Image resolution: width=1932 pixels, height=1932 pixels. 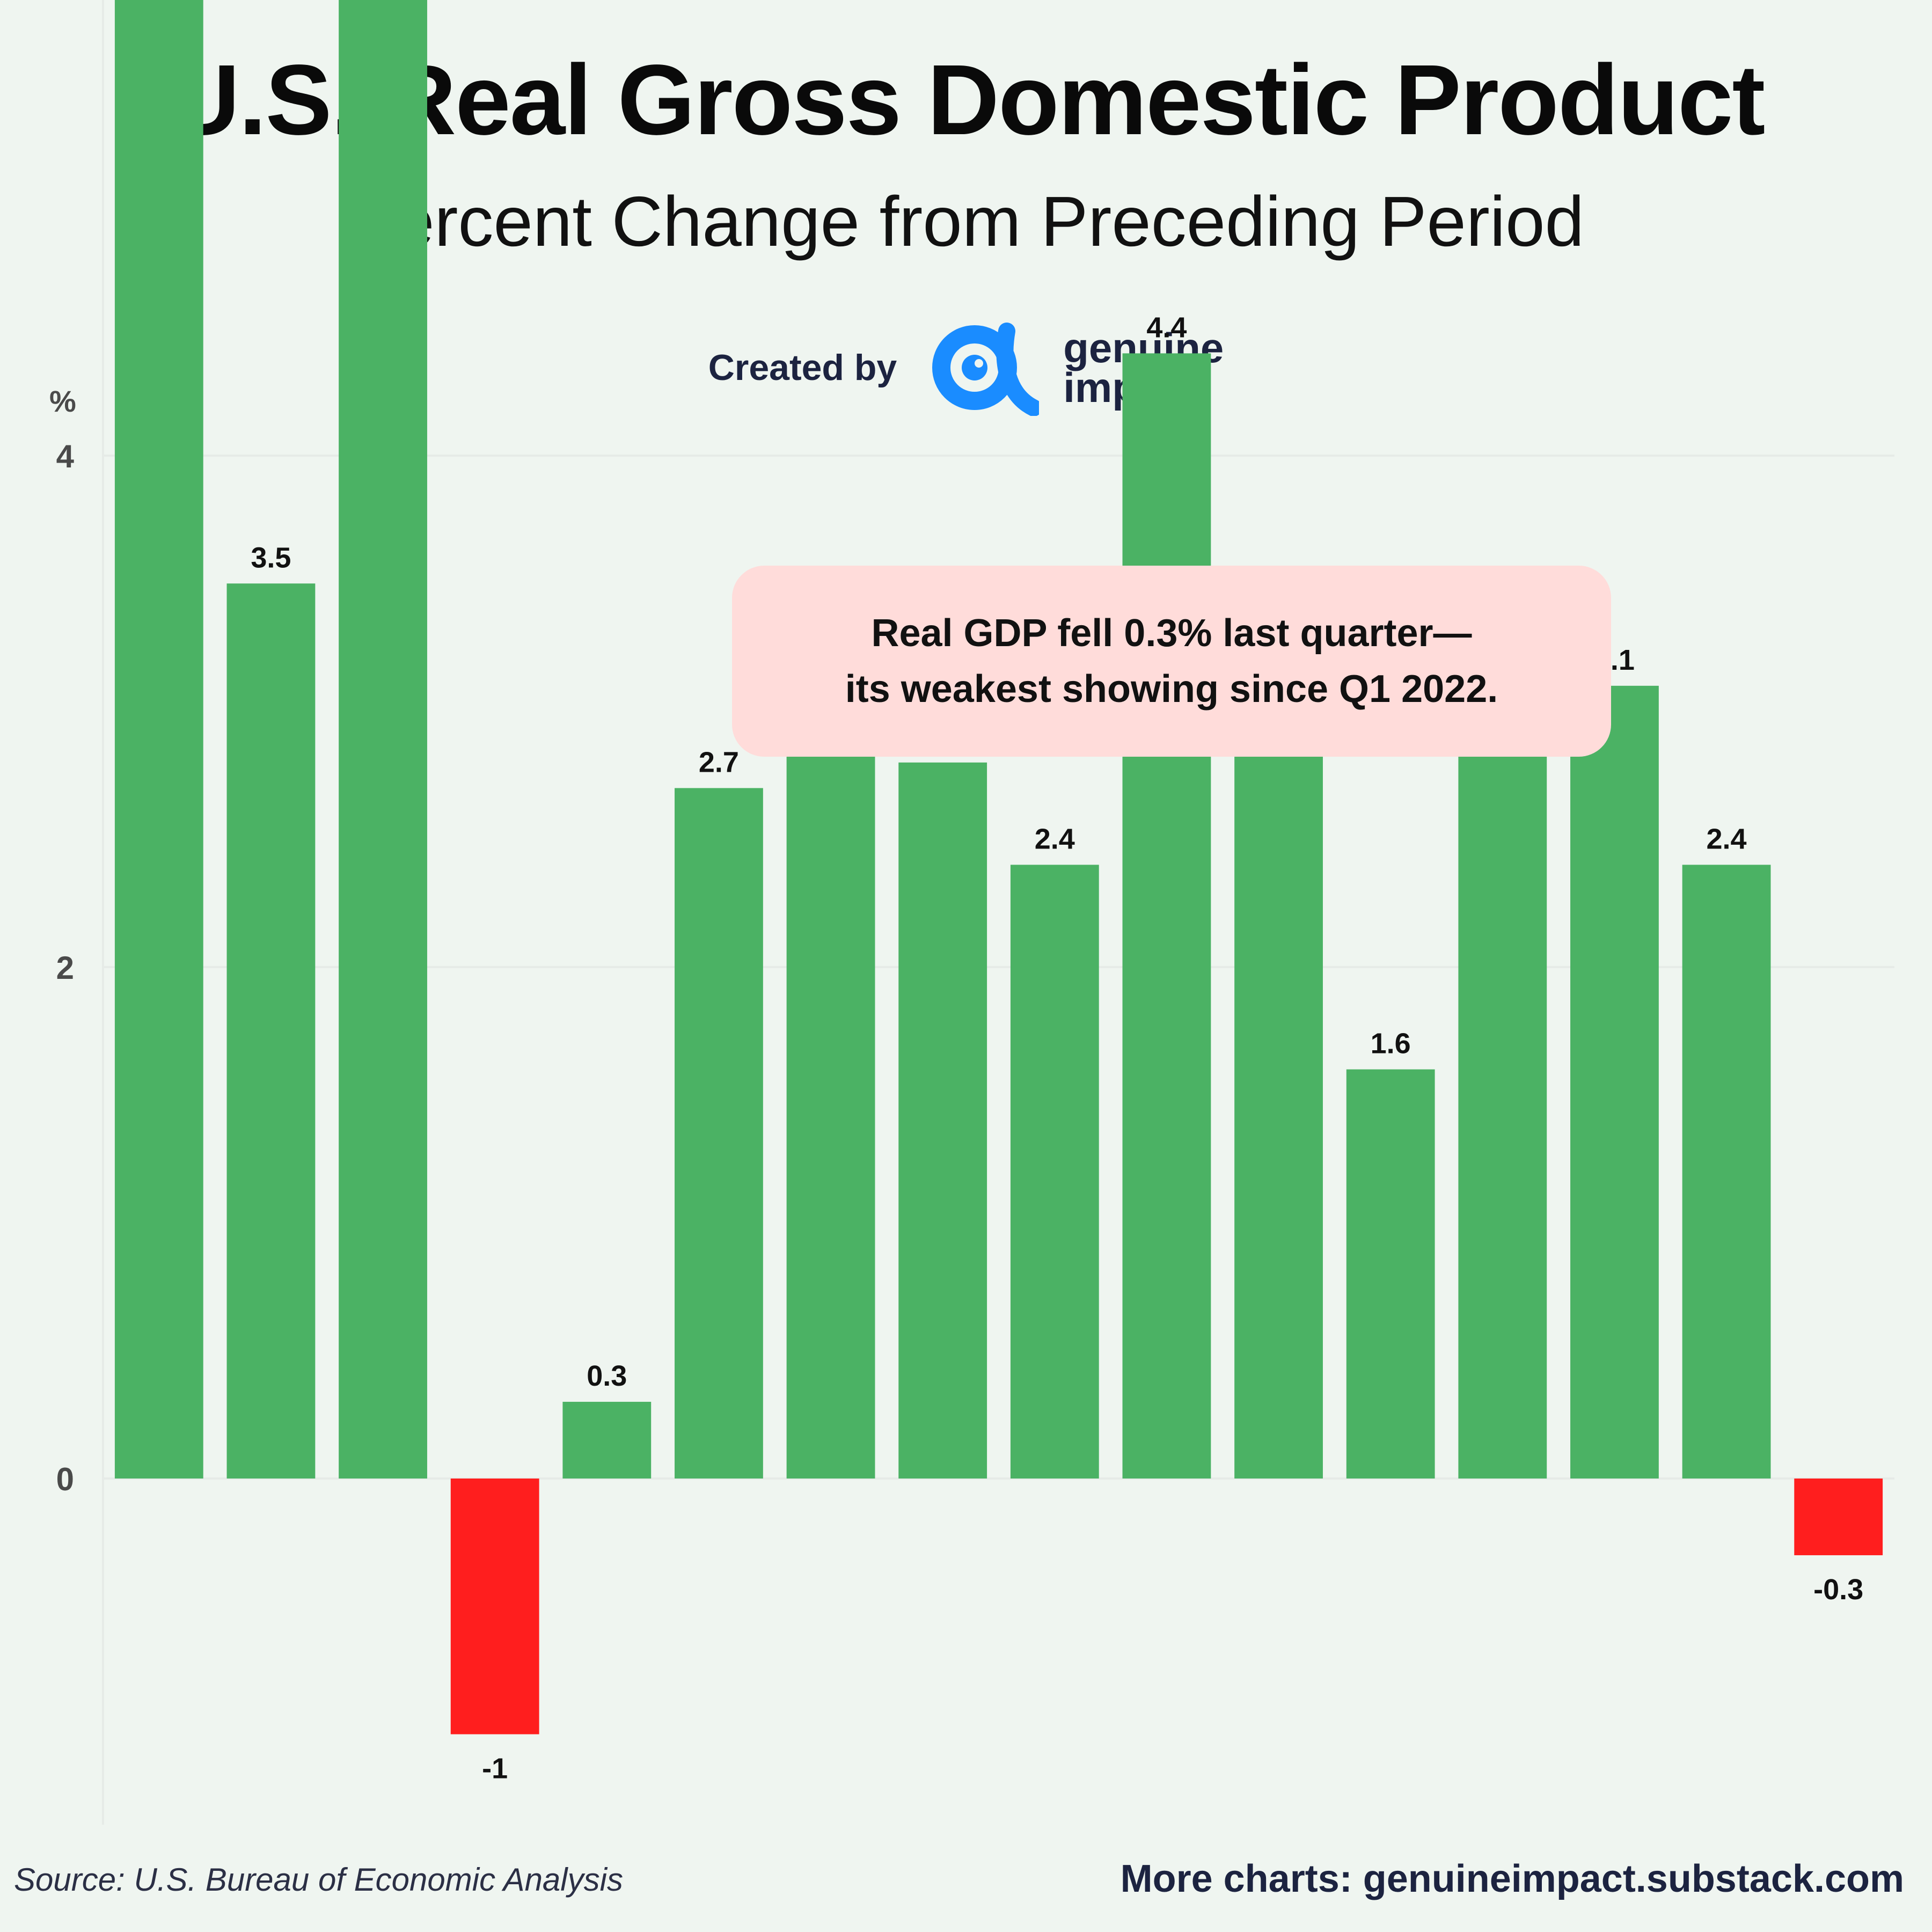 I want to click on y-axis-unit-label: %, so click(x=62, y=401).